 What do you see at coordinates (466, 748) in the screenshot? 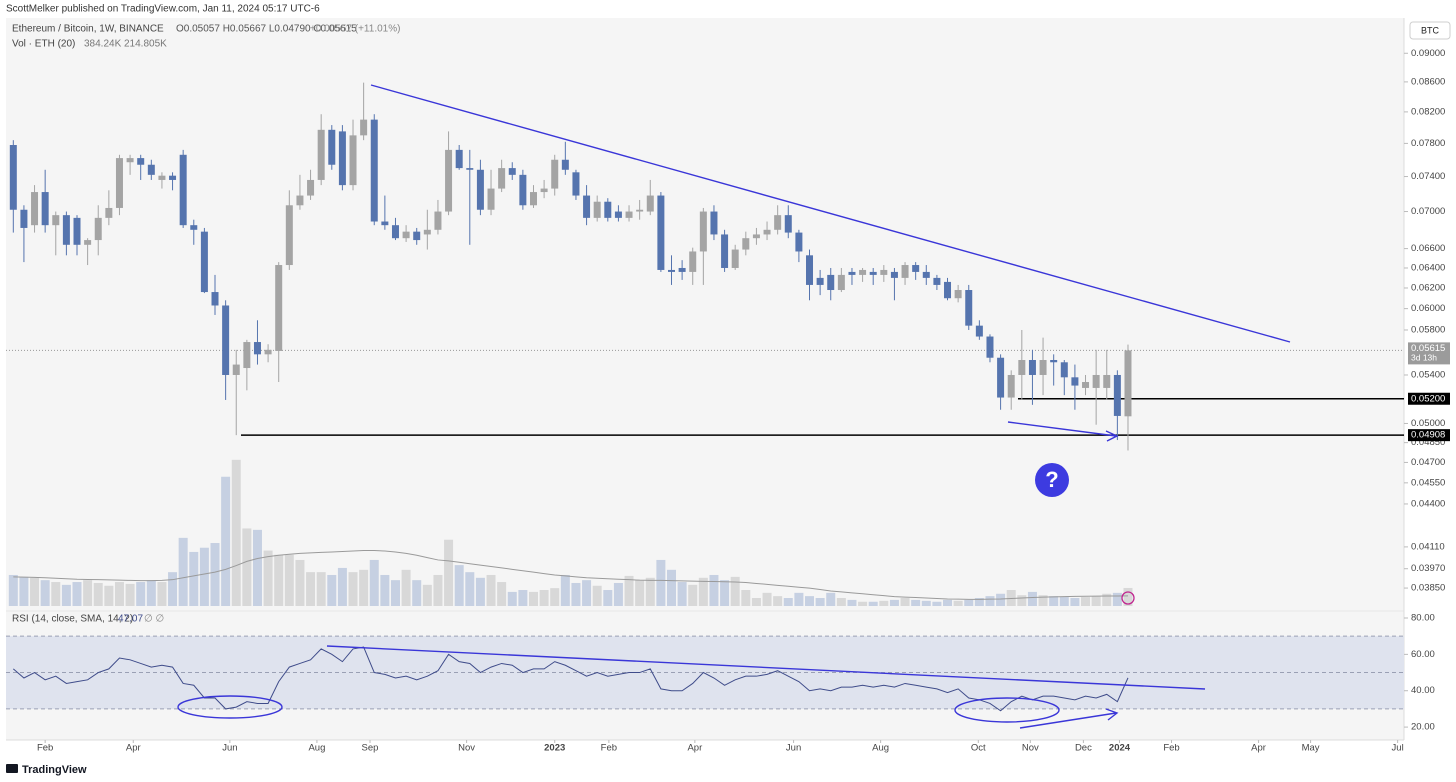
I see `time-tick-label: Nov` at bounding box center [466, 748].